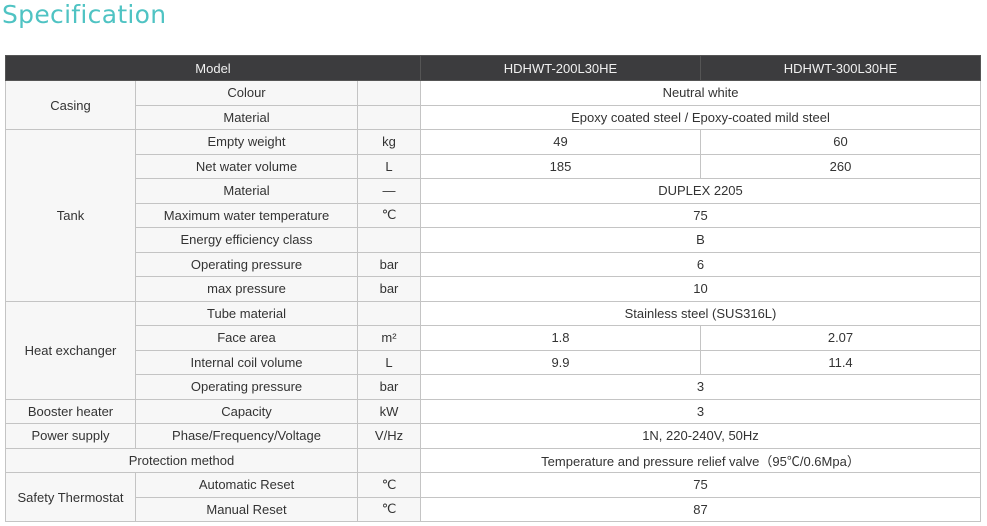 Image resolution: width=987 pixels, height=526 pixels. I want to click on table-row: Face area m² 1.8 2.07, so click(493, 338).